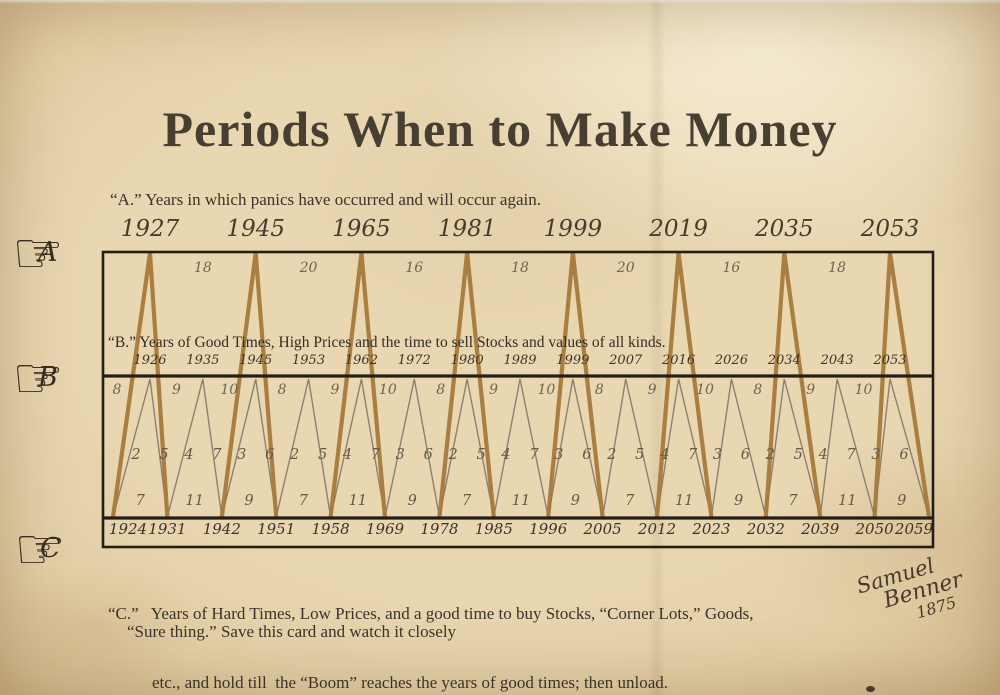 This screenshot has width=1000, height=695. I want to click on c-year-label: 1931, so click(167, 529).